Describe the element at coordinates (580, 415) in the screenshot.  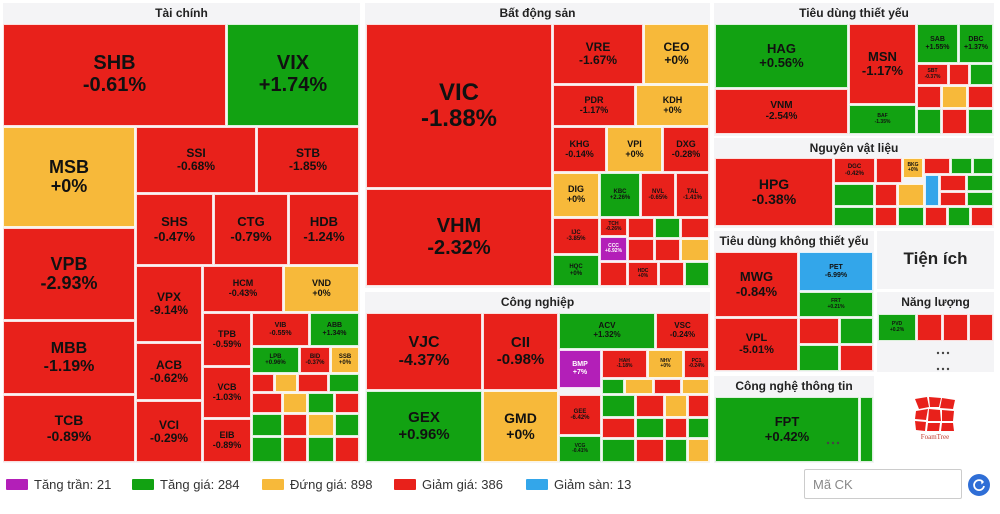
I see `stock-tile-gee: GEE -6.42%` at that location.